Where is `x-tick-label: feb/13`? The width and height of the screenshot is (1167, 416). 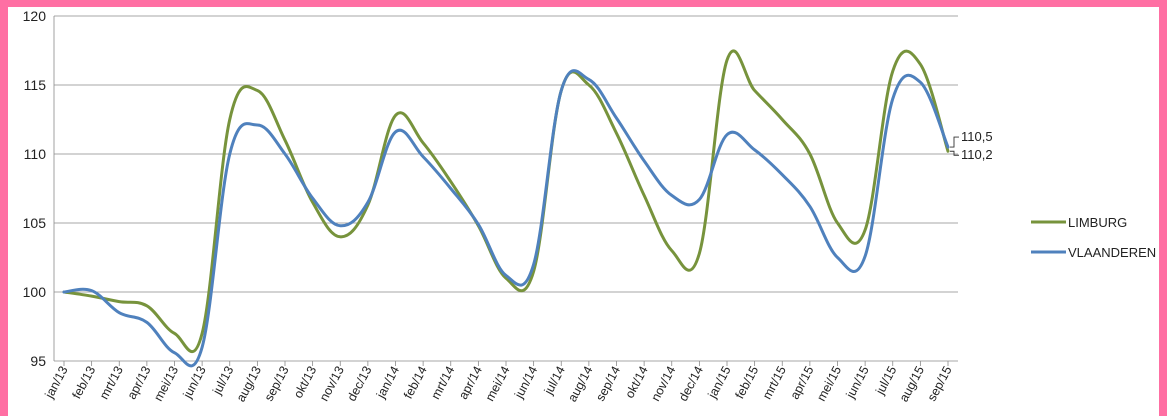 x-tick-label: feb/13 is located at coordinates (84, 382).